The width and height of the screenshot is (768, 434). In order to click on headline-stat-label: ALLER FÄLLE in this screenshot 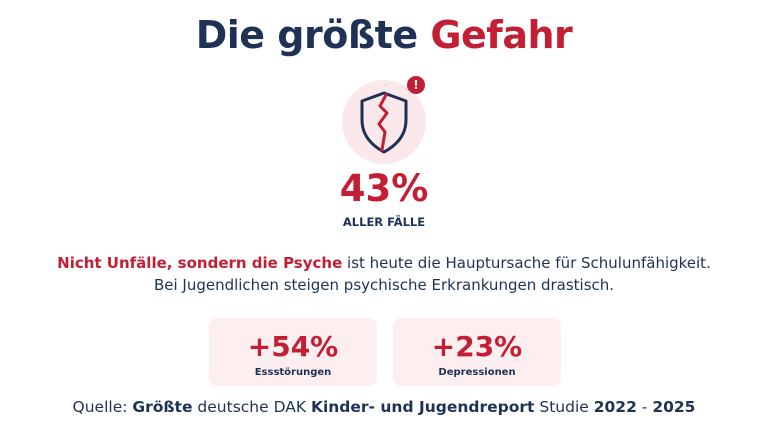, I will do `click(384, 222)`.